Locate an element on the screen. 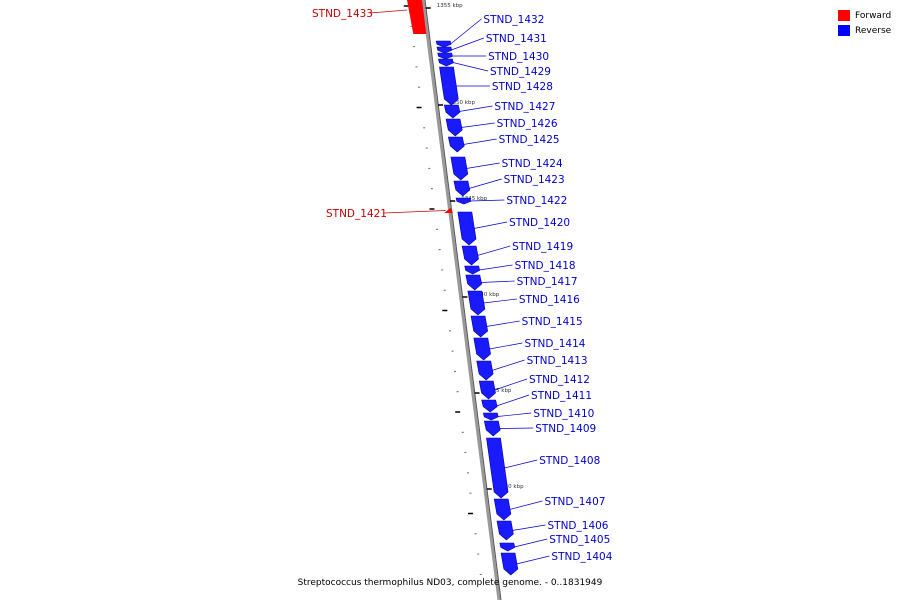 The width and height of the screenshot is (900, 600). gene-label: STND_1419 is located at coordinates (542, 247).